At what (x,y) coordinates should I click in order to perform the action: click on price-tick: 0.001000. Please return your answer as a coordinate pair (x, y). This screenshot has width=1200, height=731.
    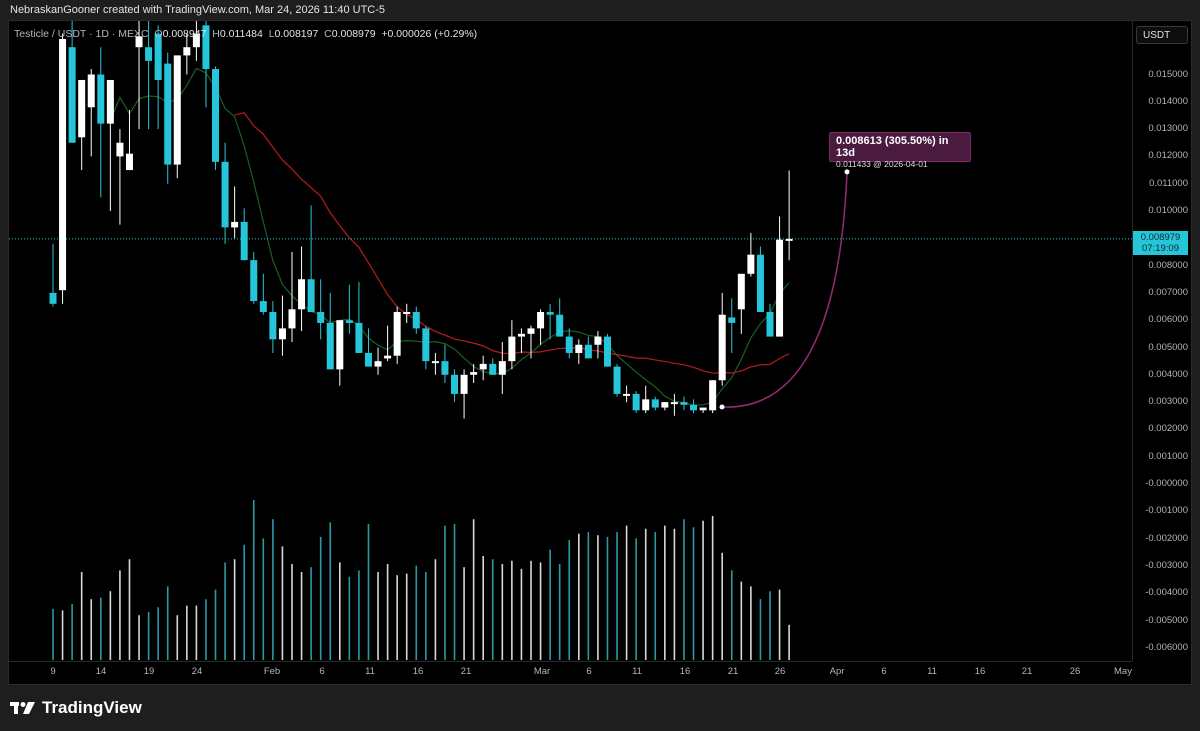
    Looking at the image, I should click on (1168, 456).